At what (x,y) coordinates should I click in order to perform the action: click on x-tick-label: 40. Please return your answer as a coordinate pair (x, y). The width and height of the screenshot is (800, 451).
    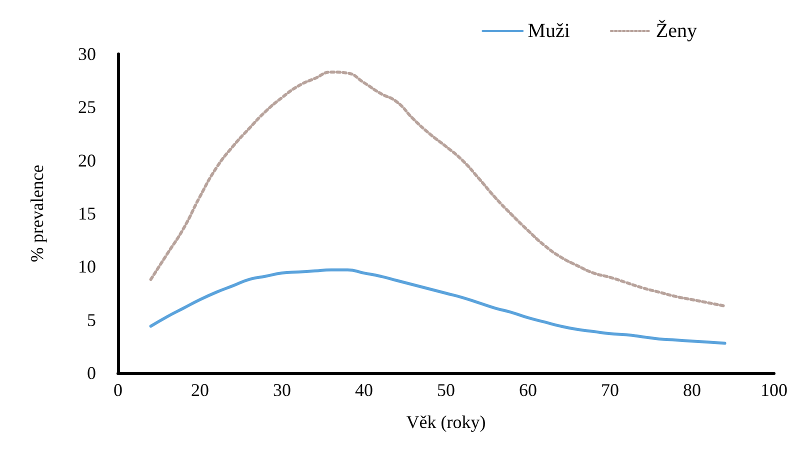
    Looking at the image, I should click on (364, 390).